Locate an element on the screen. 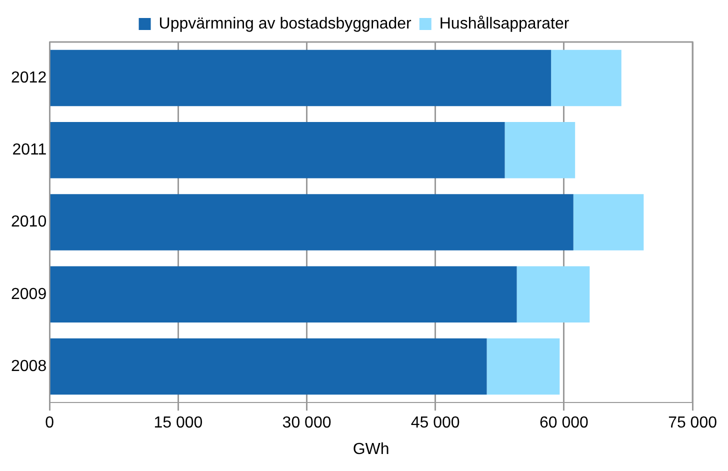  x-tick-label: 45 000 is located at coordinates (435, 423).